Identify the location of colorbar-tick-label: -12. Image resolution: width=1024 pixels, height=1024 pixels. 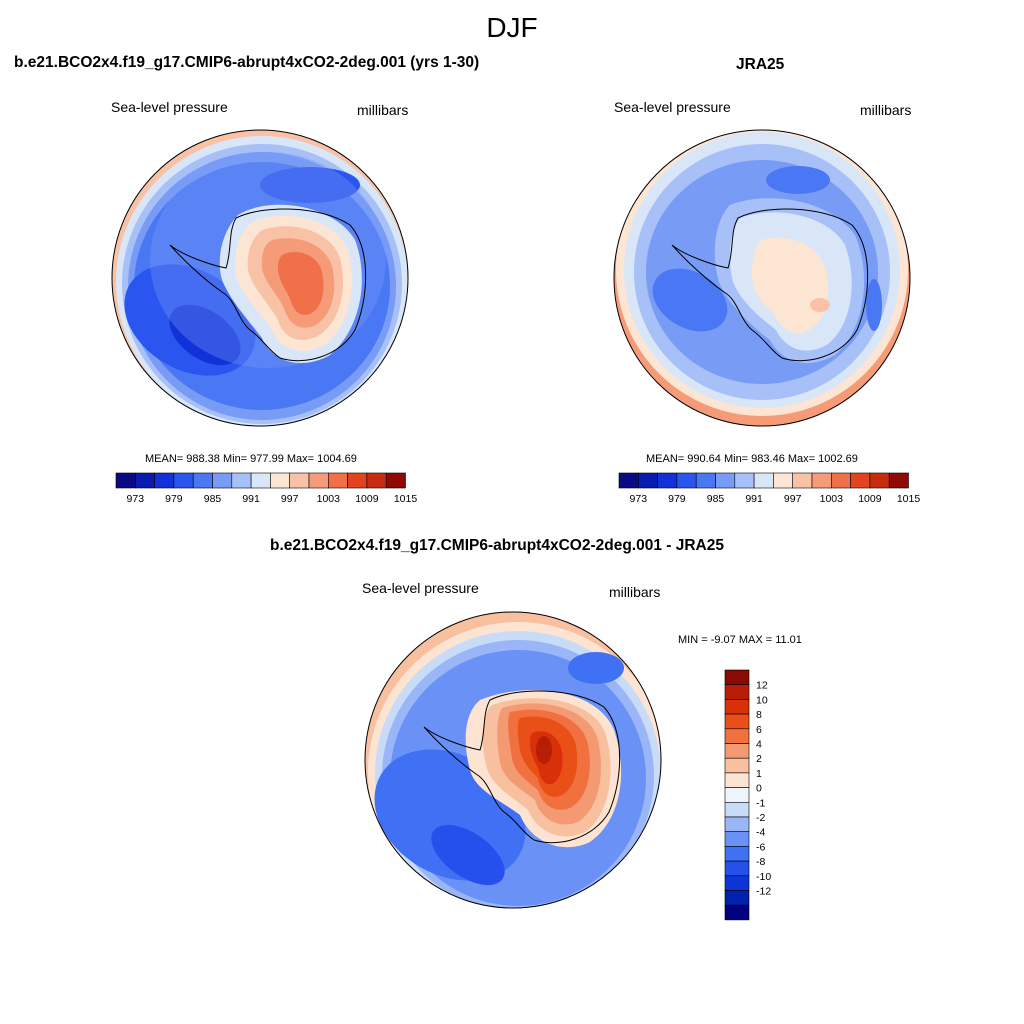
(763, 892).